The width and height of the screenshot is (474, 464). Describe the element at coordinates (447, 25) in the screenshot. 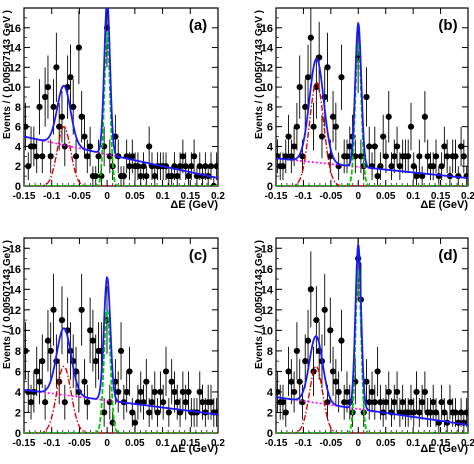

I see `panel-label: (b)` at that location.